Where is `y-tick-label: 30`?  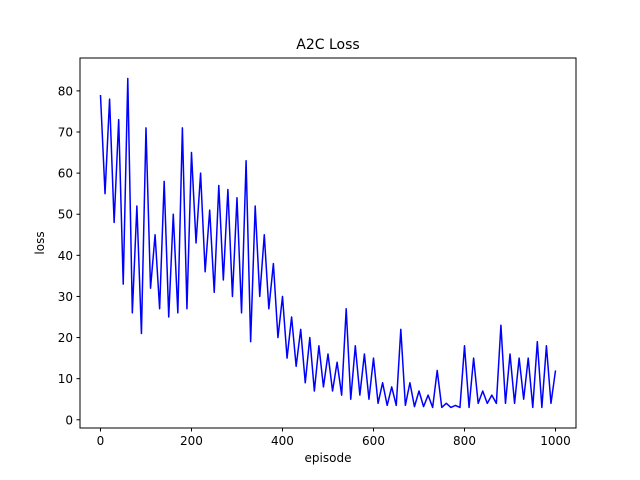
y-tick-label: 30 is located at coordinates (65, 297).